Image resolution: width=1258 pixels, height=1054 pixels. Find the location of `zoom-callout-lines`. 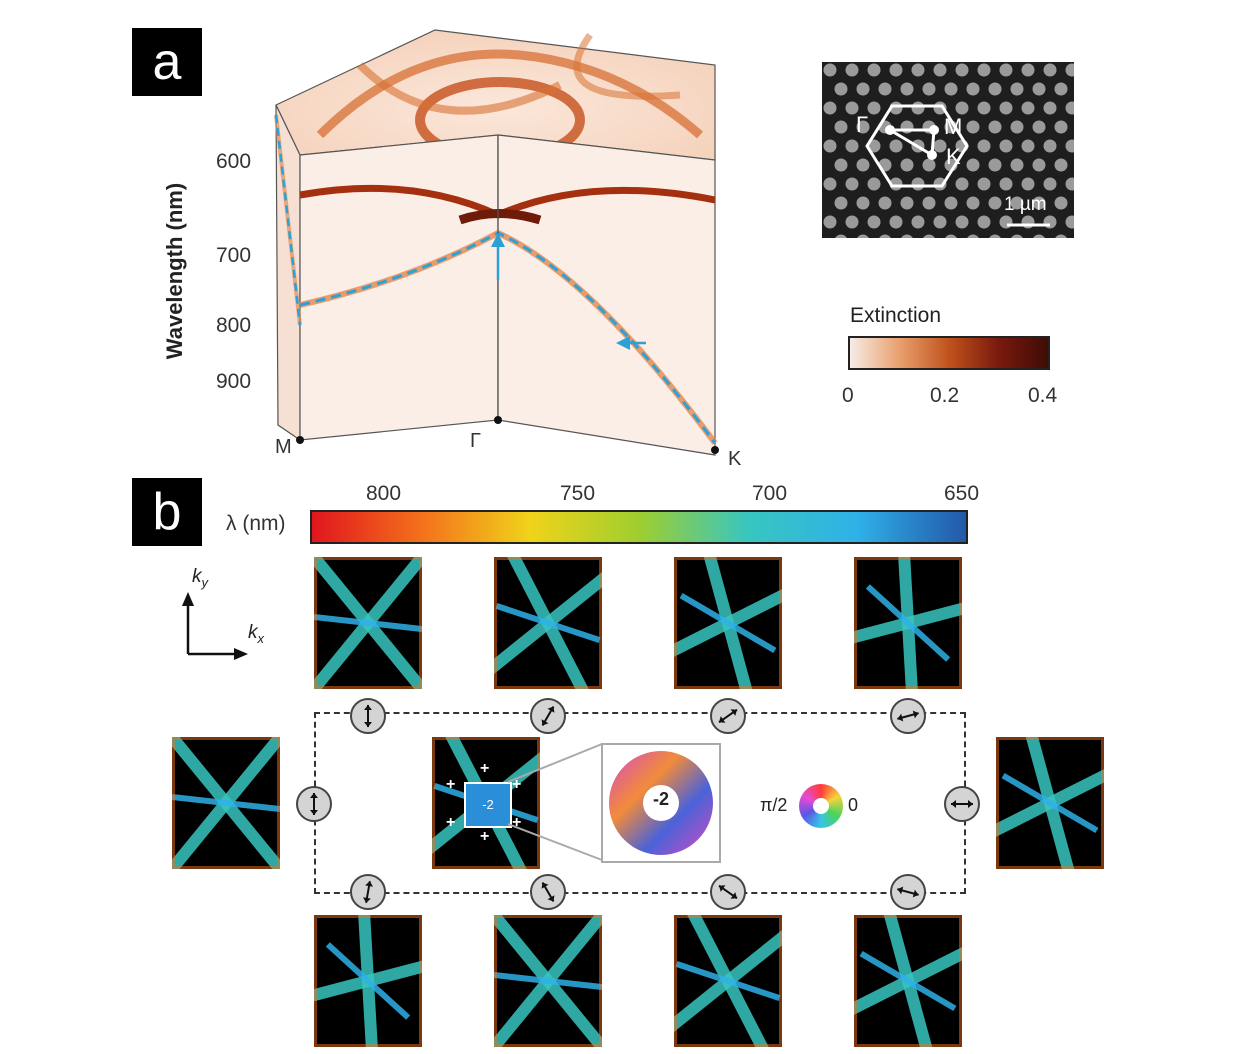

zoom-callout-lines is located at coordinates (555, 802).